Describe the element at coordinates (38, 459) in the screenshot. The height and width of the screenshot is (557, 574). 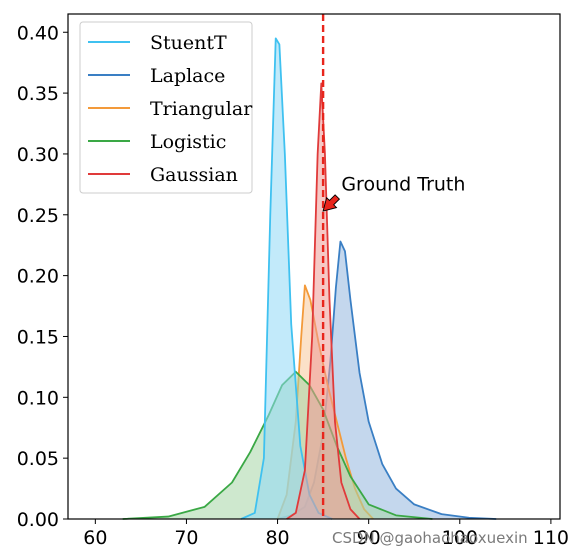
I see `y-tick-label: 0.05` at that location.